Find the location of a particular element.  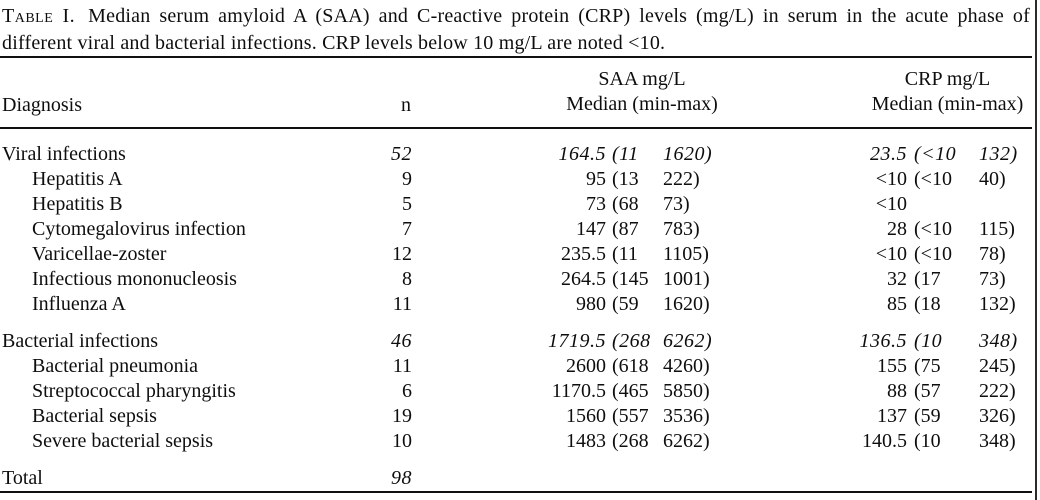

header-crp-measure: Median (min-max) is located at coordinates (947, 104).